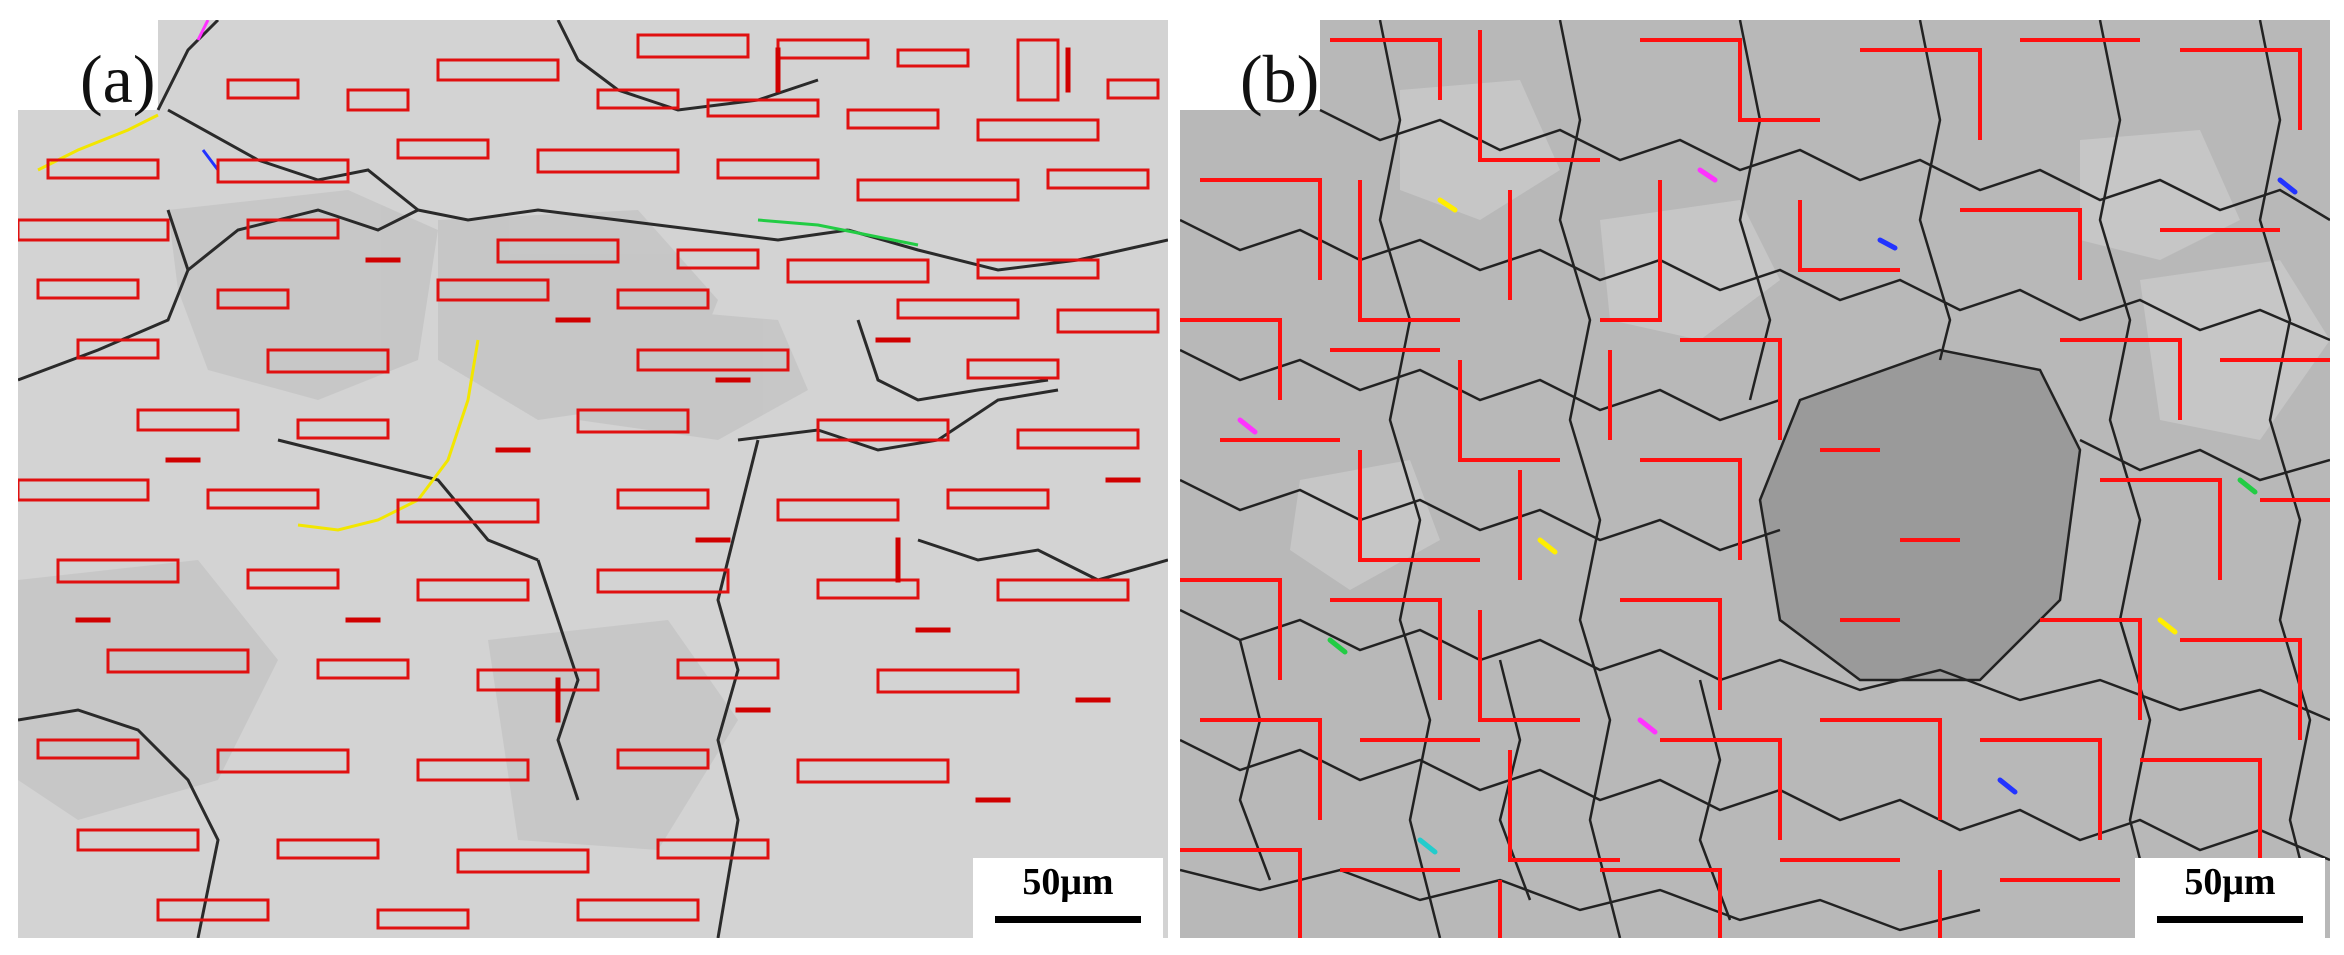 The width and height of the screenshot is (2344, 955). I want to click on scale-bar-a: 50μm, so click(1068, 898).